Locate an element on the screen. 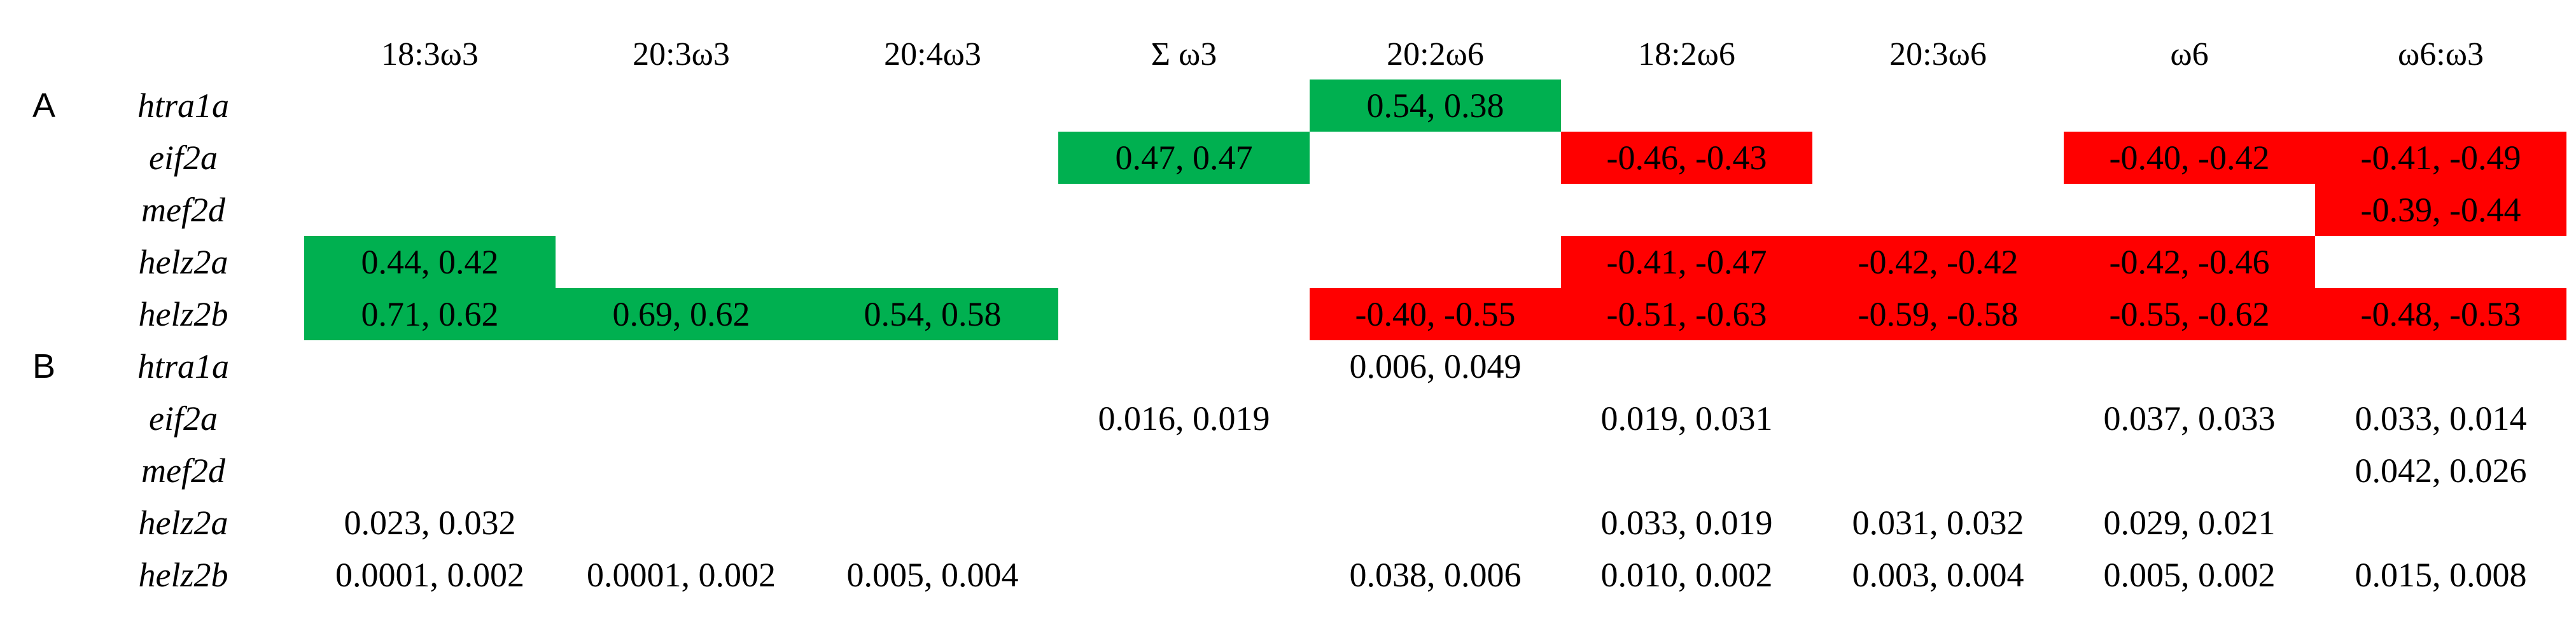 Image resolution: width=2576 pixels, height=636 pixels. column-header: ω6:ω3 is located at coordinates (2441, 54).